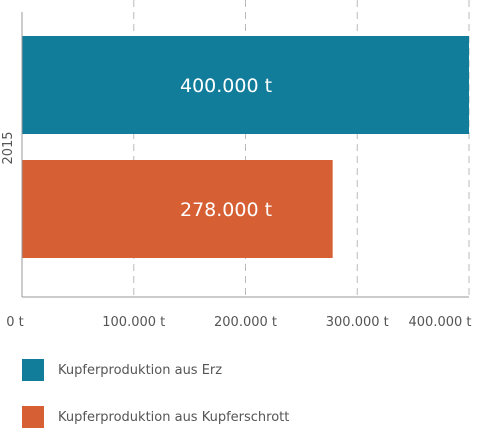 This screenshot has width=480, height=431. What do you see at coordinates (226, 86) in the screenshot?
I see `bar-value-label-0: 400.000 t` at bounding box center [226, 86].